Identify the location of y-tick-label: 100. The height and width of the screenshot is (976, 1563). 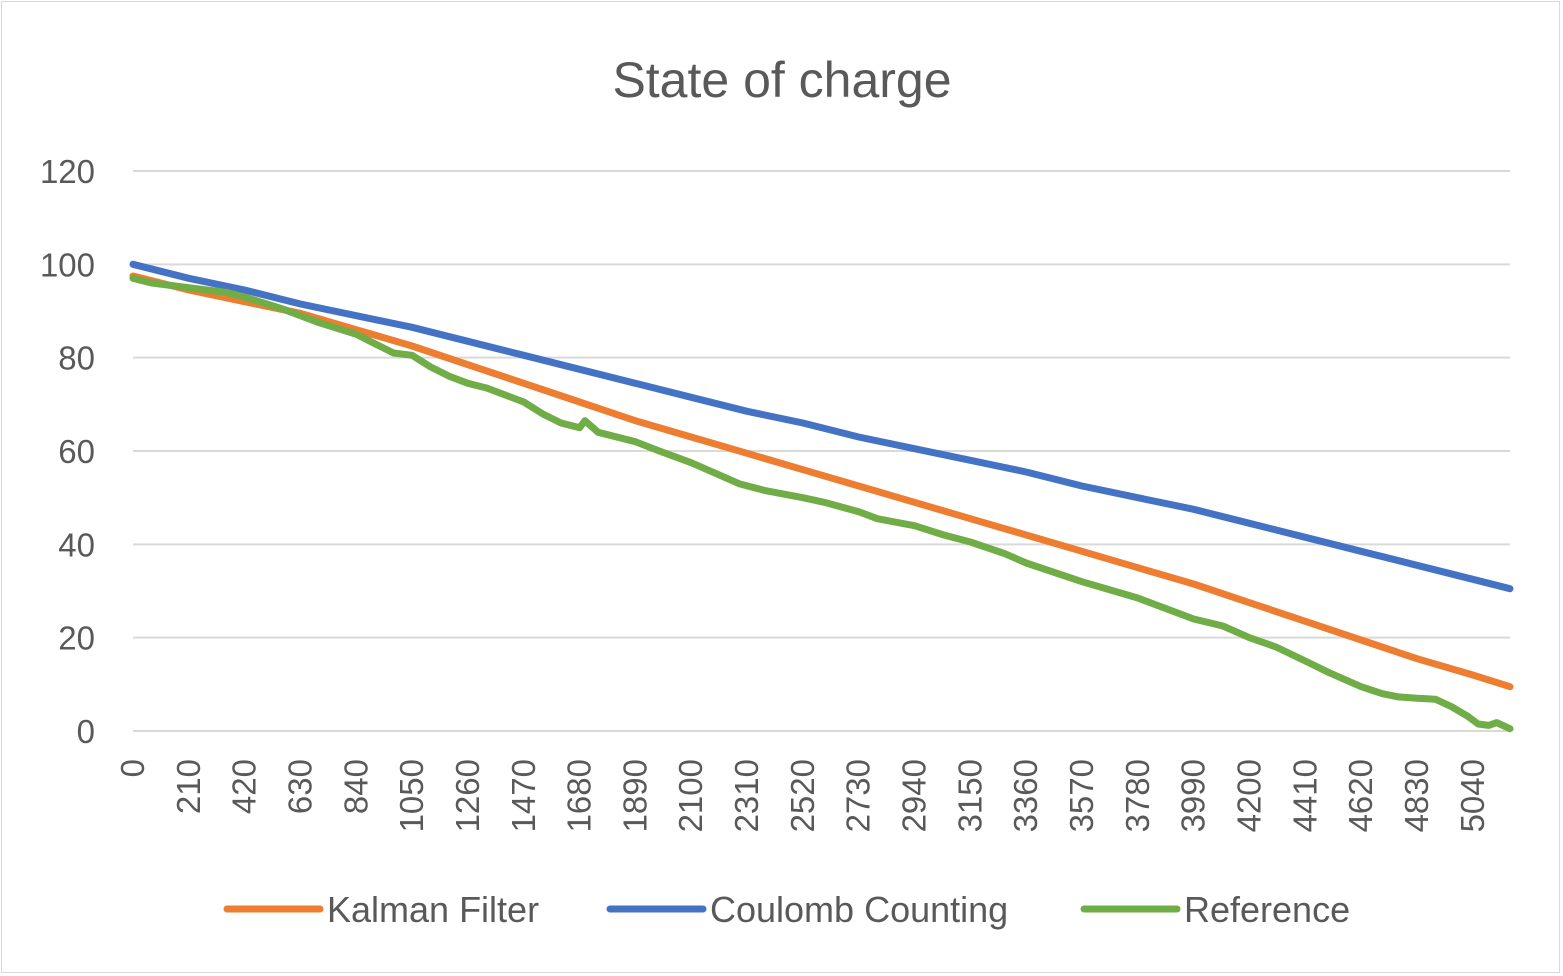
(67, 264).